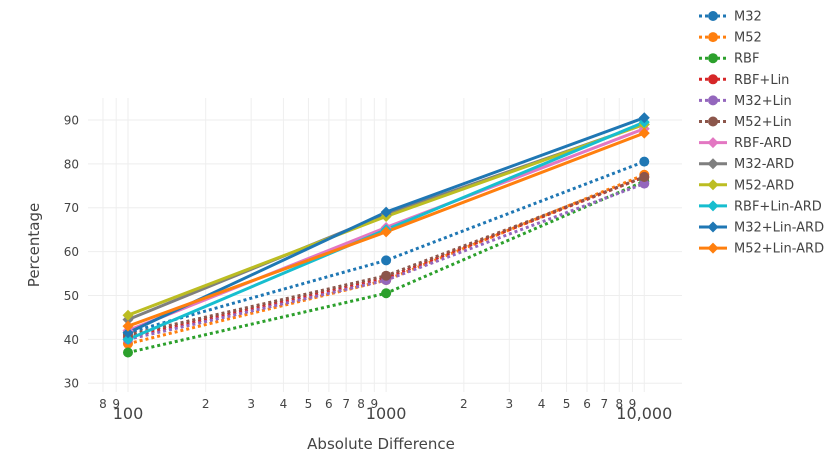  Describe the element at coordinates (34, 245) in the screenshot. I see `y-axis-title: Percentage` at that location.